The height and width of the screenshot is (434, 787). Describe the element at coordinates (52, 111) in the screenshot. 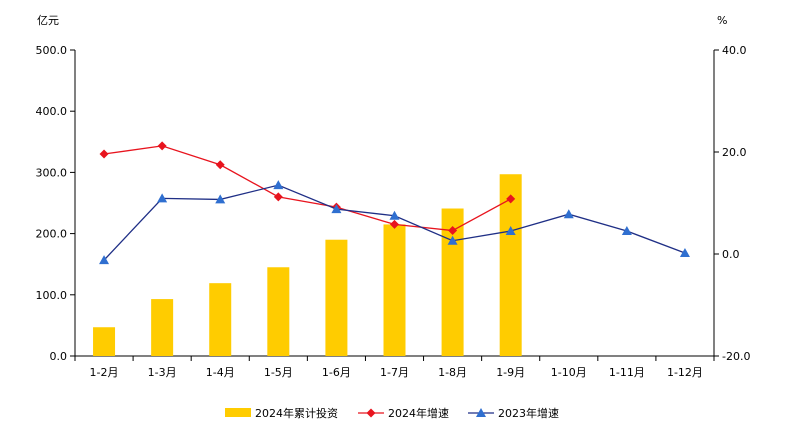

I see `left-tick-label: 400.0` at that location.